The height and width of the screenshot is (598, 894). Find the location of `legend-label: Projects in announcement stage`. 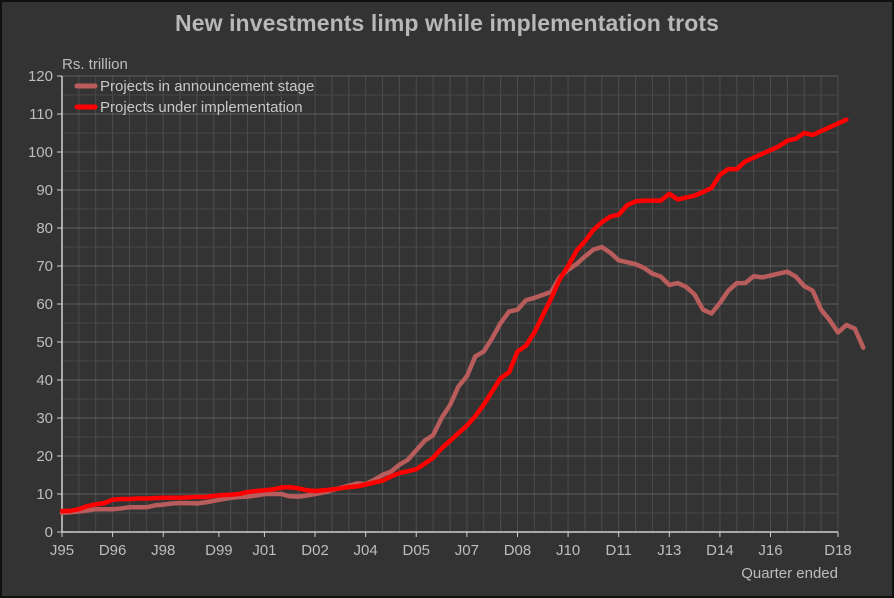

legend-label: Projects in announcement stage is located at coordinates (207, 86).